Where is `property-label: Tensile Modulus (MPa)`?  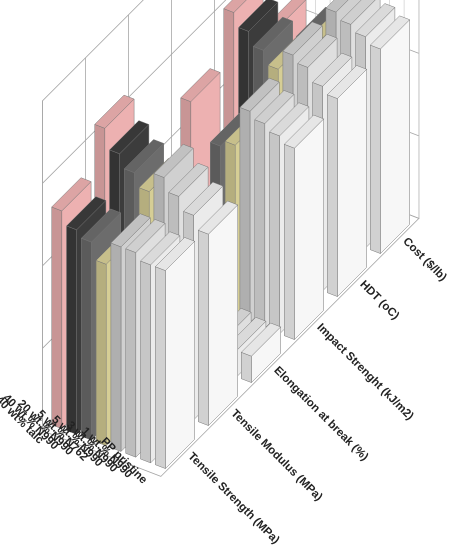
property-label: Tensile Modulus (MPa) is located at coordinates (276, 455).